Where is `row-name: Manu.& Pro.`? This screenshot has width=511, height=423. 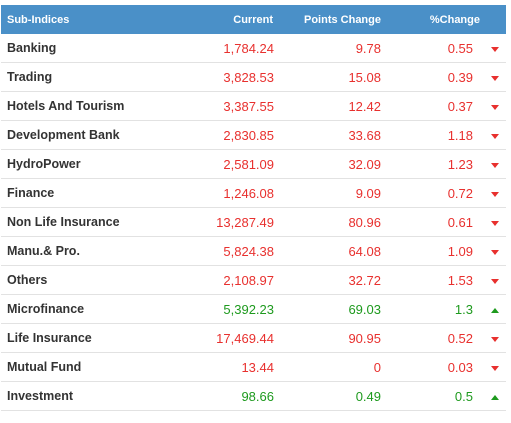 row-name: Manu.& Pro. is located at coordinates (86, 251).